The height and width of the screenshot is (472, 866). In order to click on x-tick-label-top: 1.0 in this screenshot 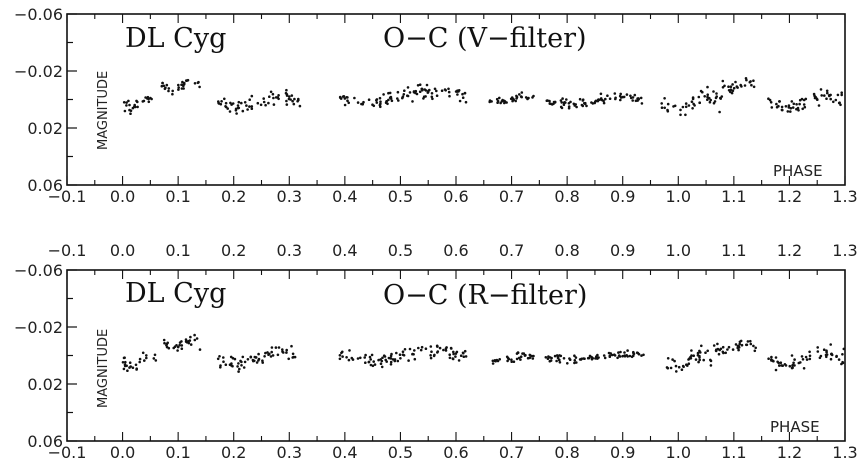, I will do `click(678, 250)`.